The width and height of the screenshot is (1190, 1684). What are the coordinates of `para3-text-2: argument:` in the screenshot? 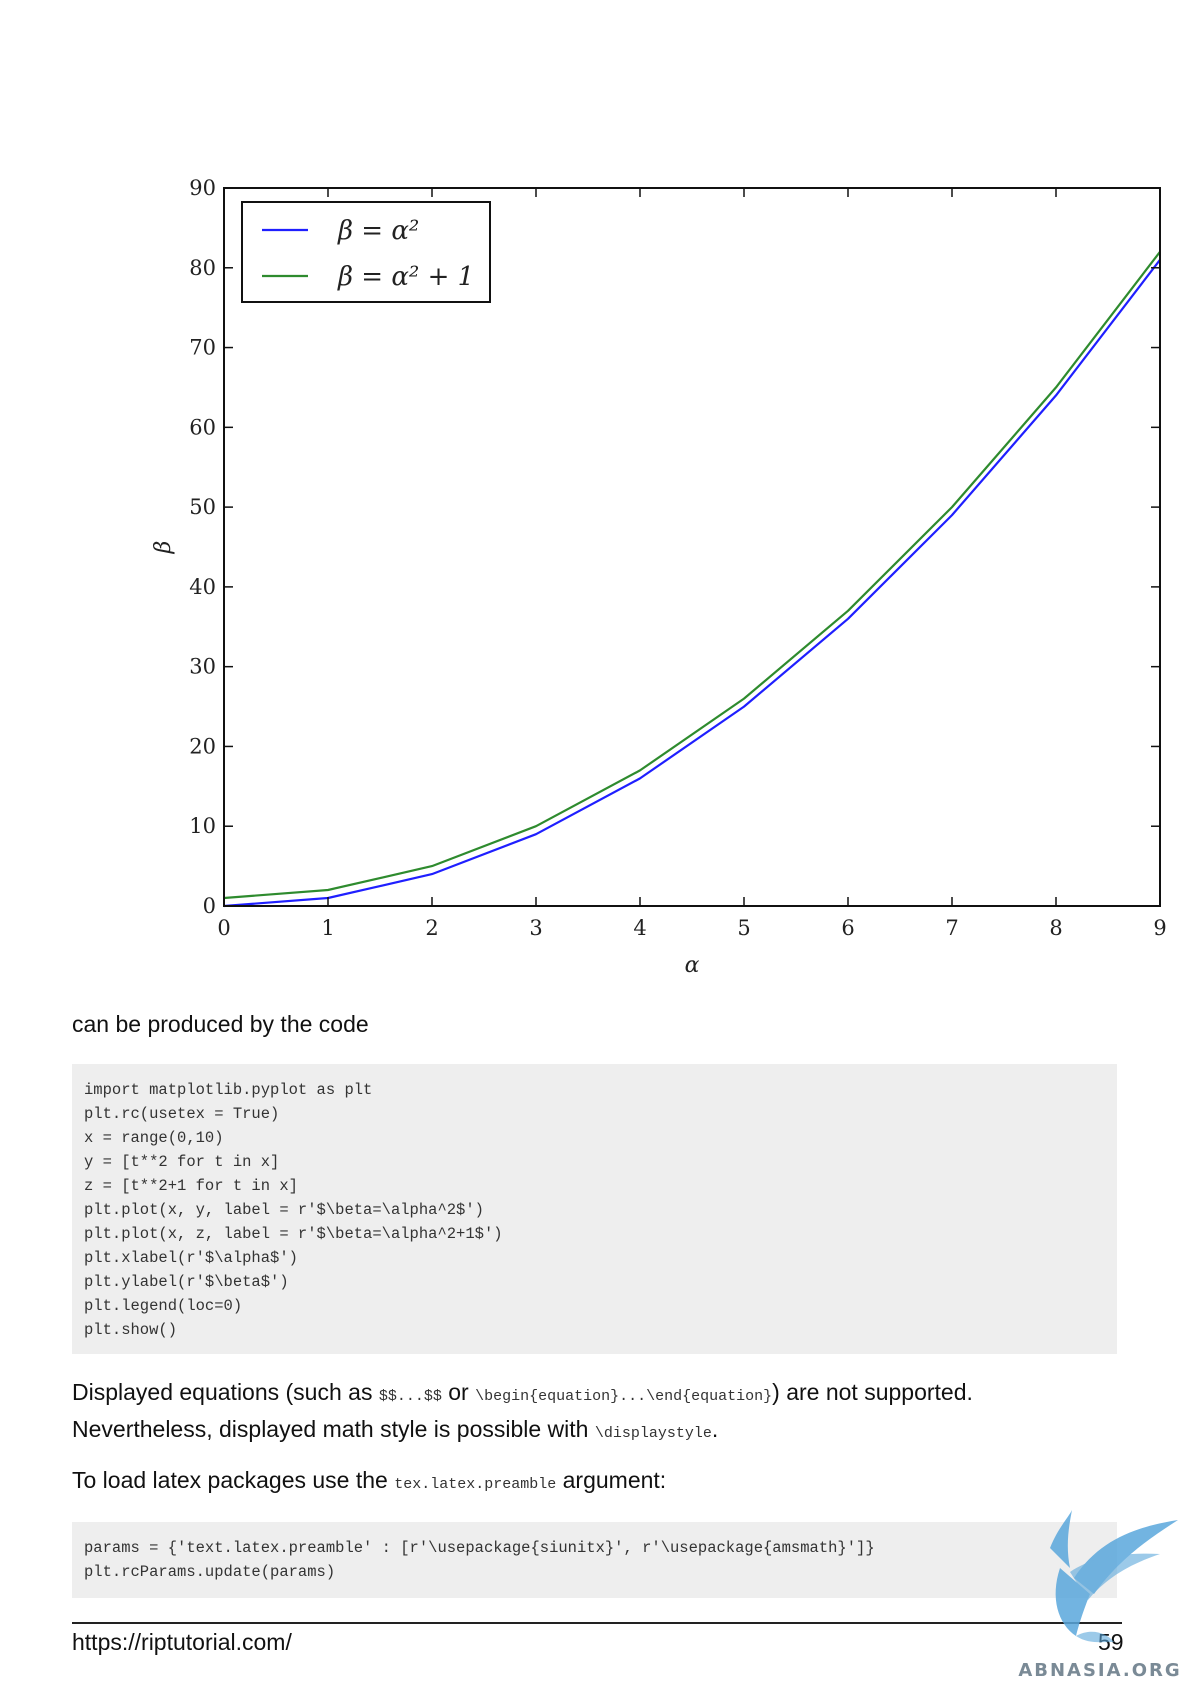 It's located at (611, 1480).